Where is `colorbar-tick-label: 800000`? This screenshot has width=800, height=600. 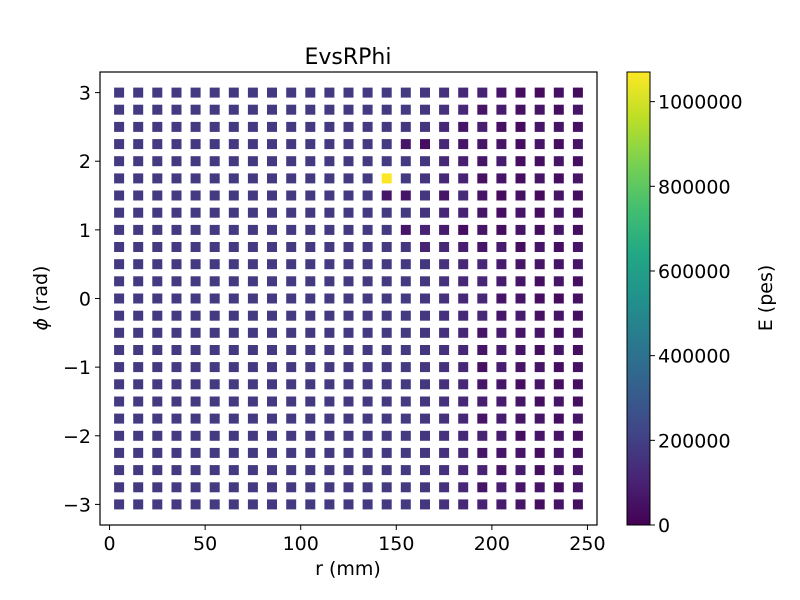
colorbar-tick-label: 800000 is located at coordinates (694, 187).